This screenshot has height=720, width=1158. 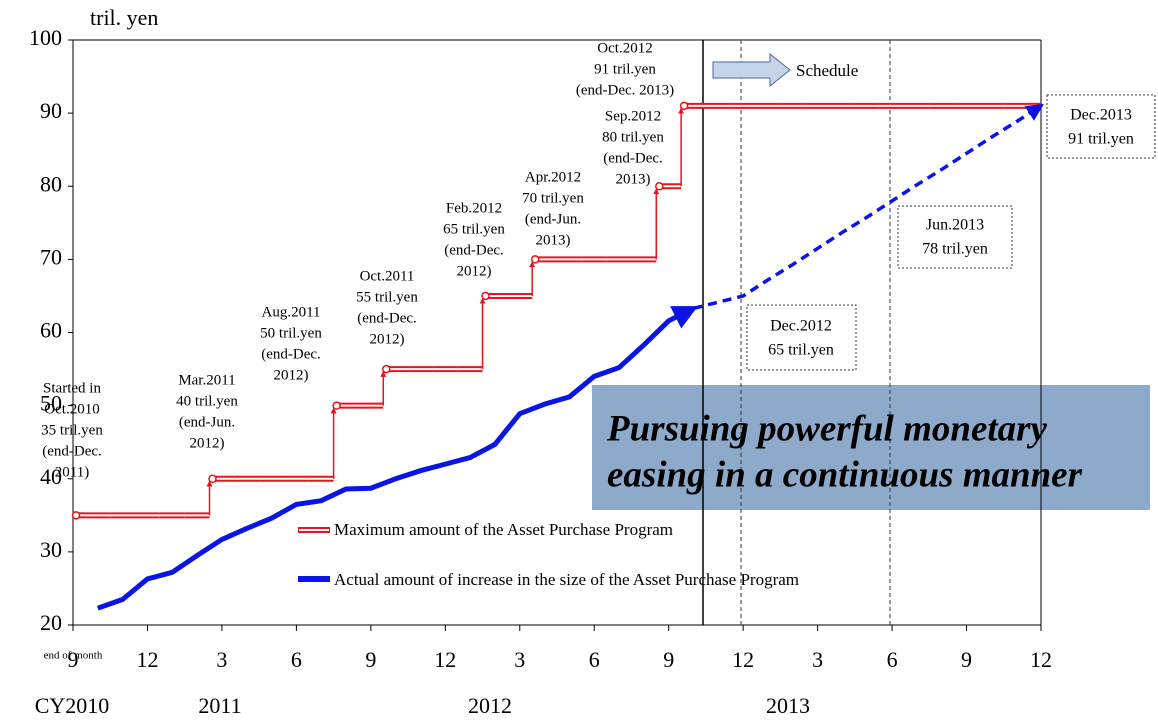 What do you see at coordinates (625, 69) in the screenshot?
I see `annotation: 91 tril.yen` at bounding box center [625, 69].